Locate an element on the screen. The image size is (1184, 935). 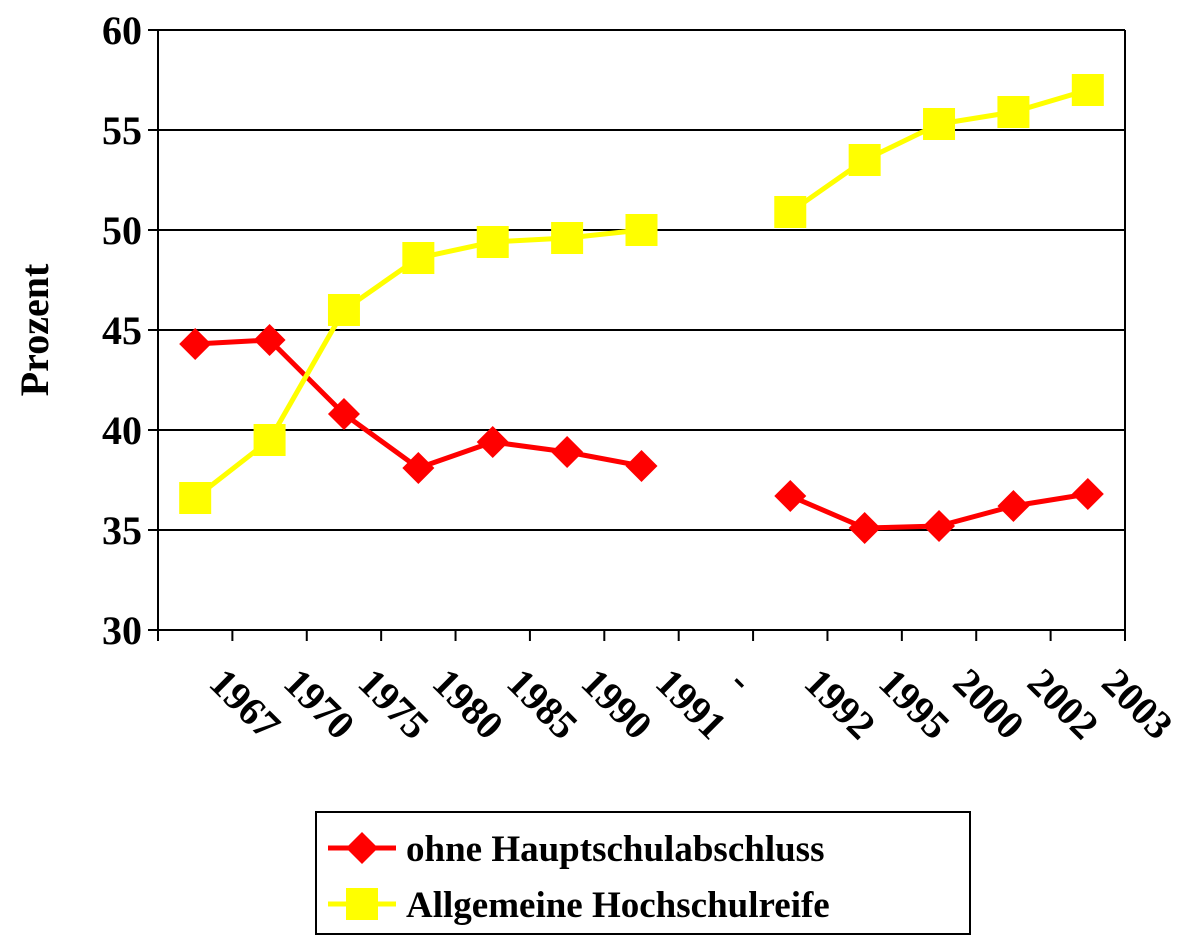
x-tick-label: 1990 is located at coordinates (617, 704).